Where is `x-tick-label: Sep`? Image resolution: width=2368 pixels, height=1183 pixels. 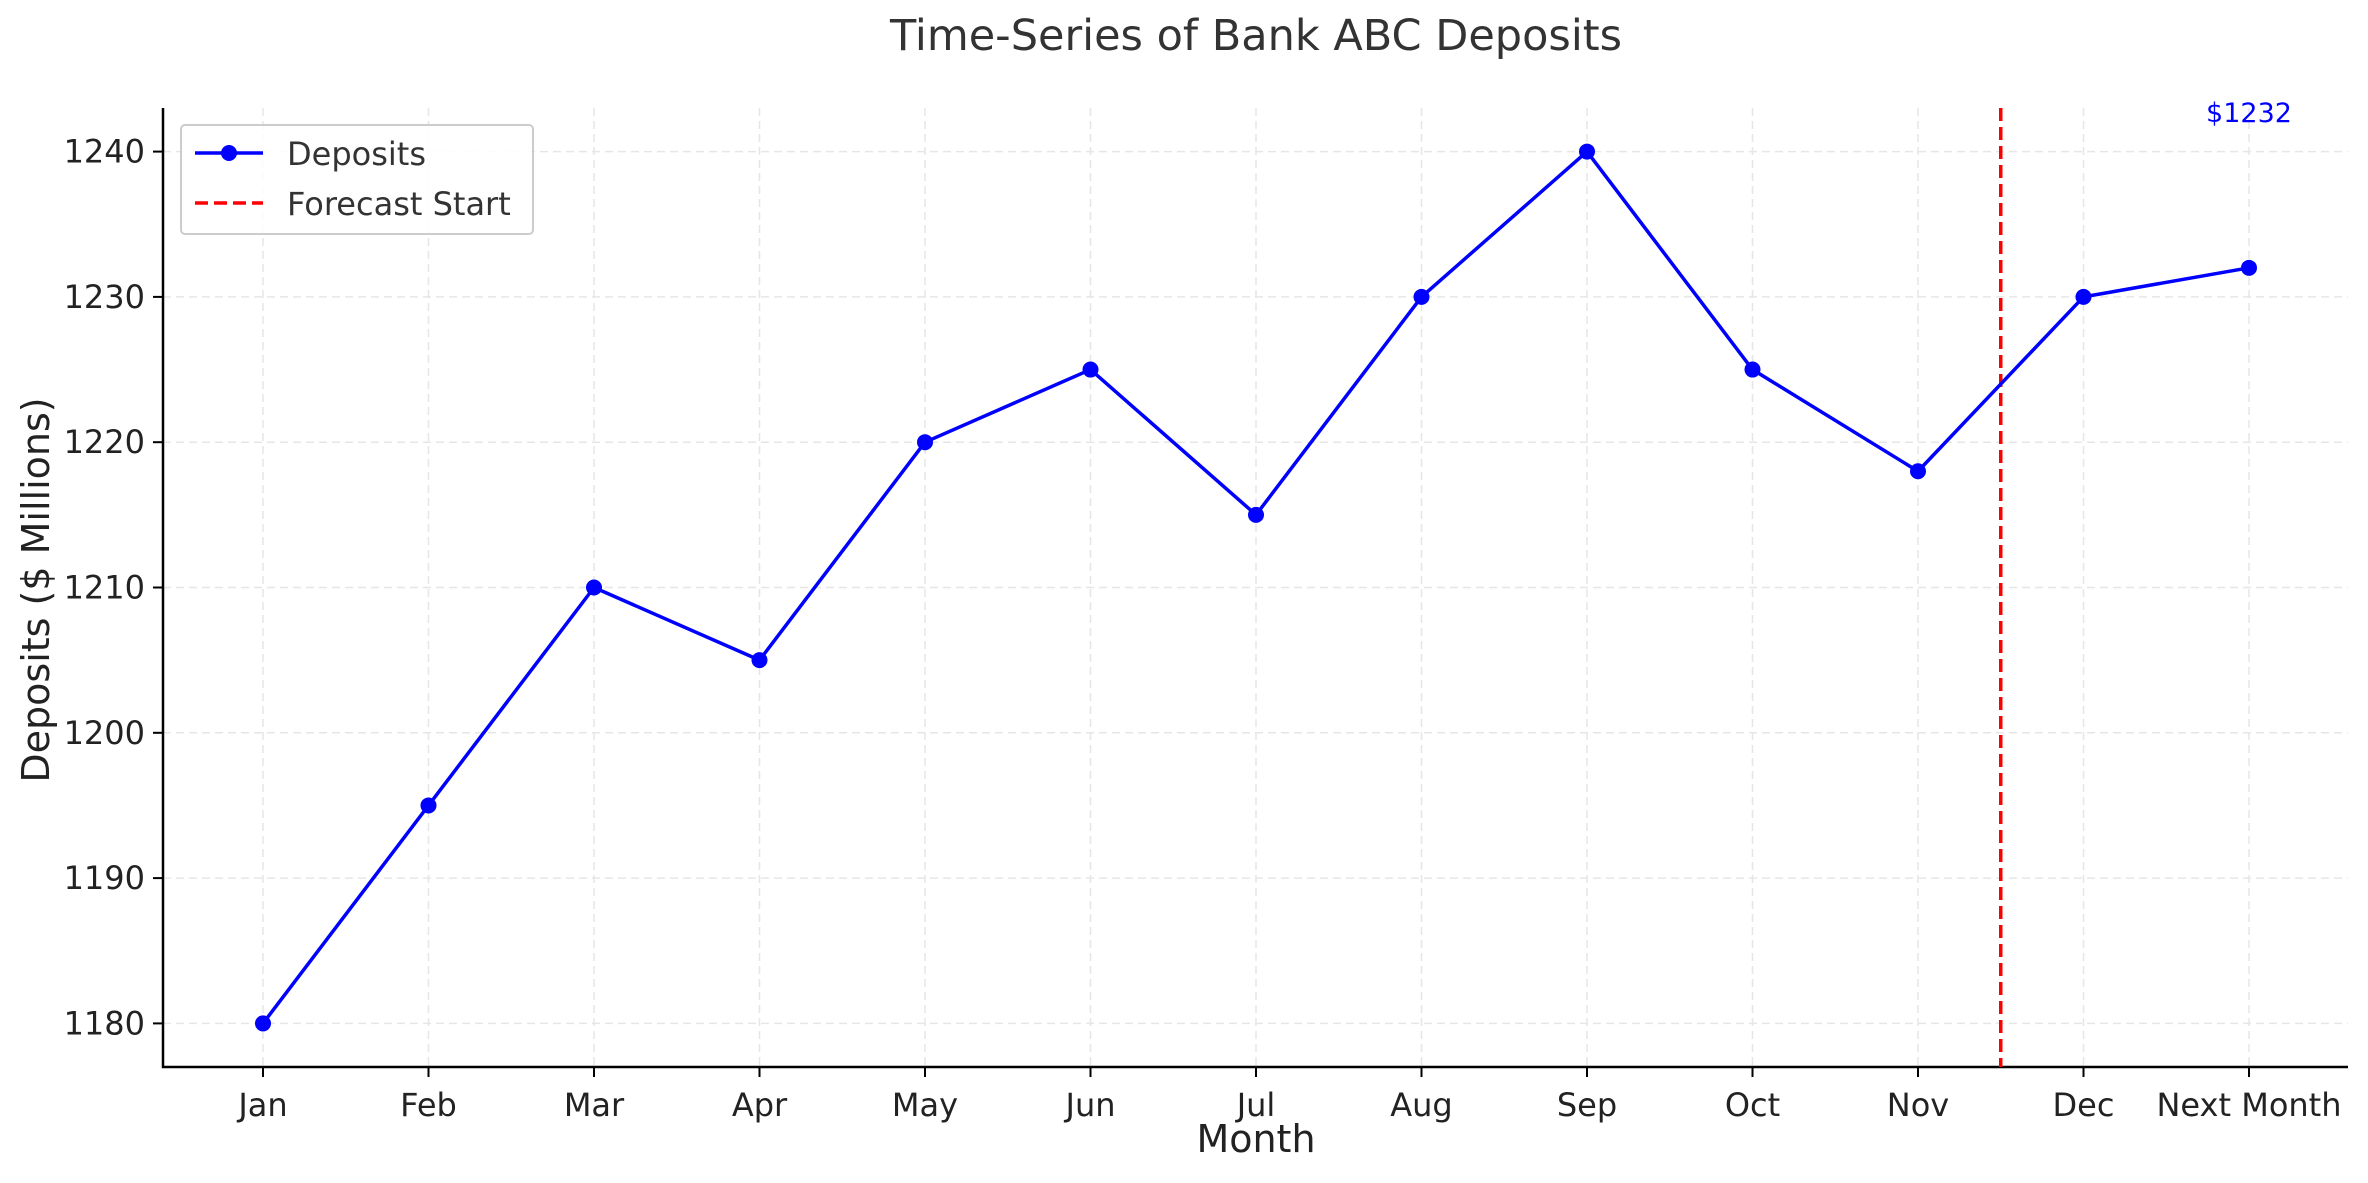
x-tick-label: Sep is located at coordinates (1587, 1105).